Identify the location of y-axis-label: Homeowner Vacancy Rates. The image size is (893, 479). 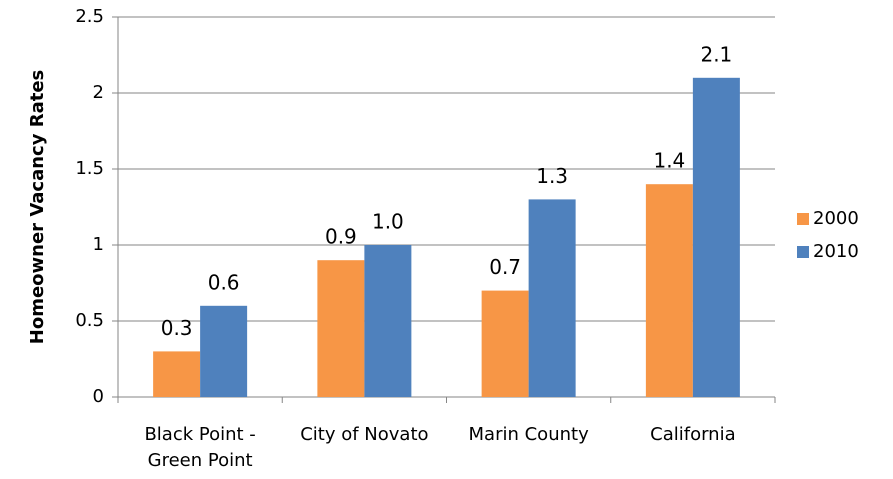
(37, 207).